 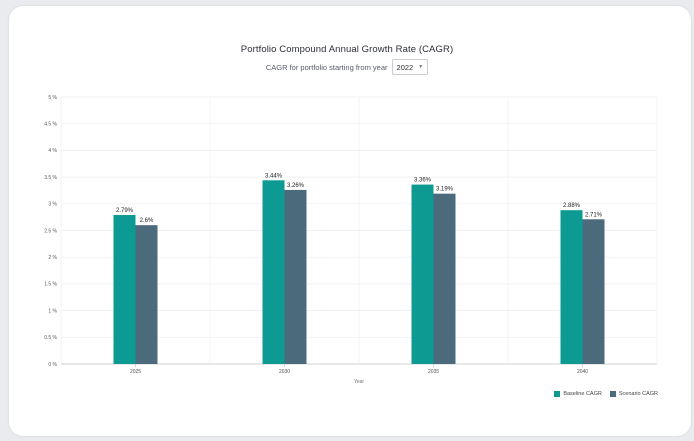 I want to click on x-tick-label: 2035, so click(x=433, y=372).